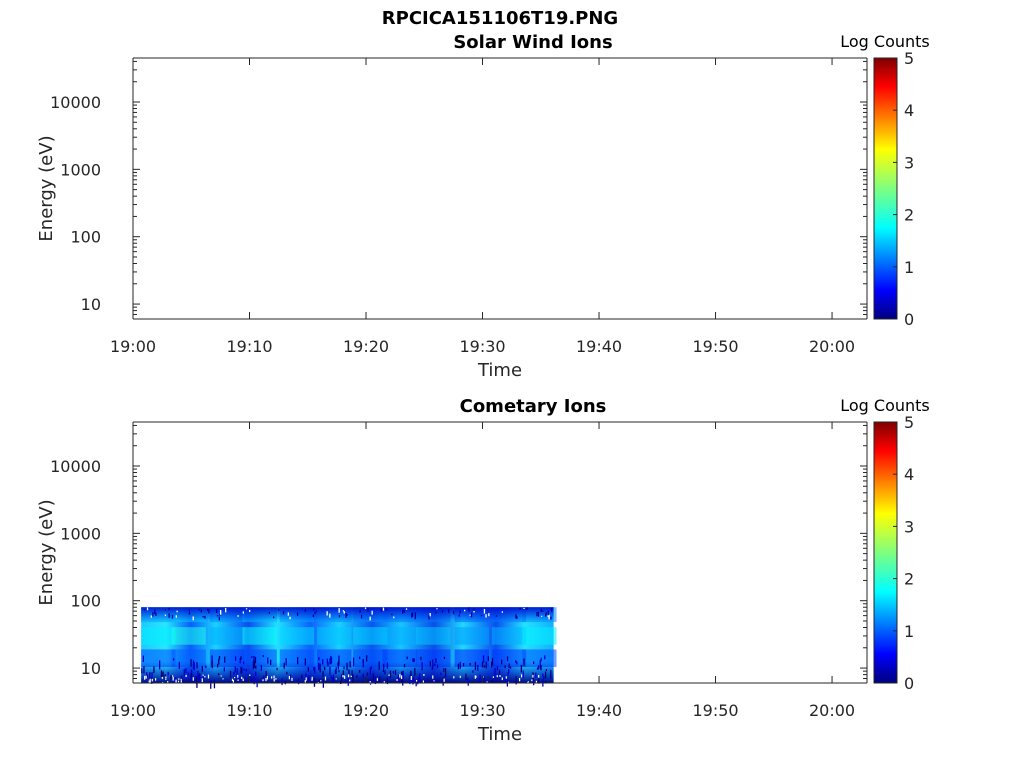 This screenshot has width=1024, height=768. I want to click on panel-title: Solar Wind Ions, so click(532, 42).